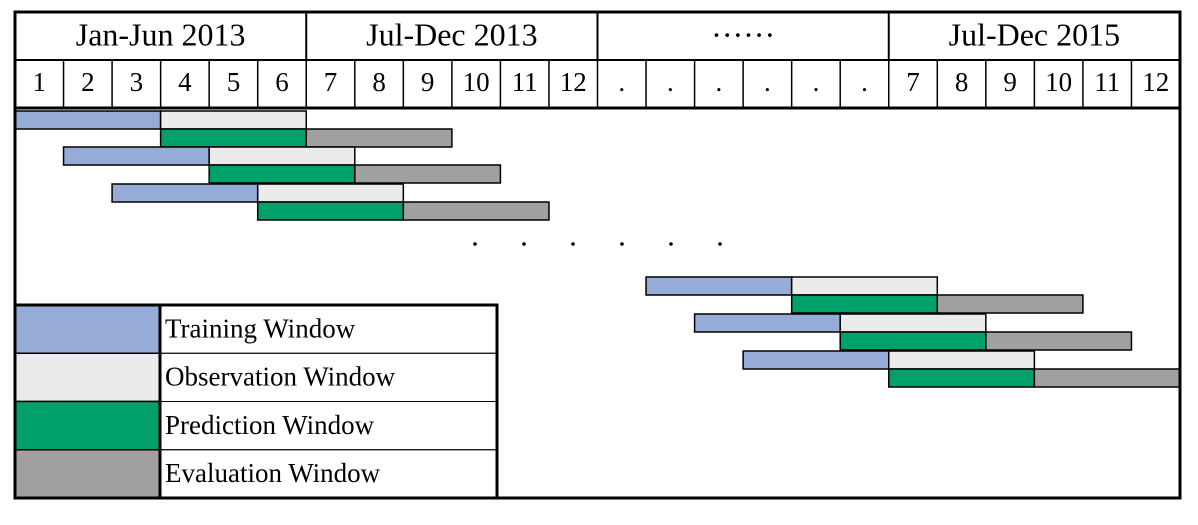 Image resolution: width=1198 pixels, height=525 pixels. What do you see at coordinates (161, 34) in the screenshot?
I see `period-label: Jan-Jun 2013` at bounding box center [161, 34].